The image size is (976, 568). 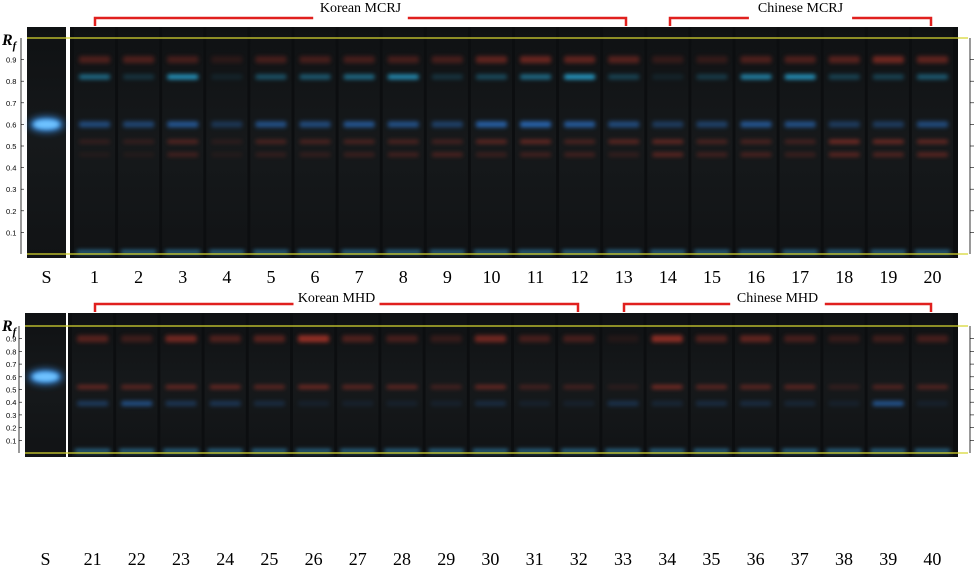 What do you see at coordinates (844, 558) in the screenshot?
I see `lane-label: 38` at bounding box center [844, 558].